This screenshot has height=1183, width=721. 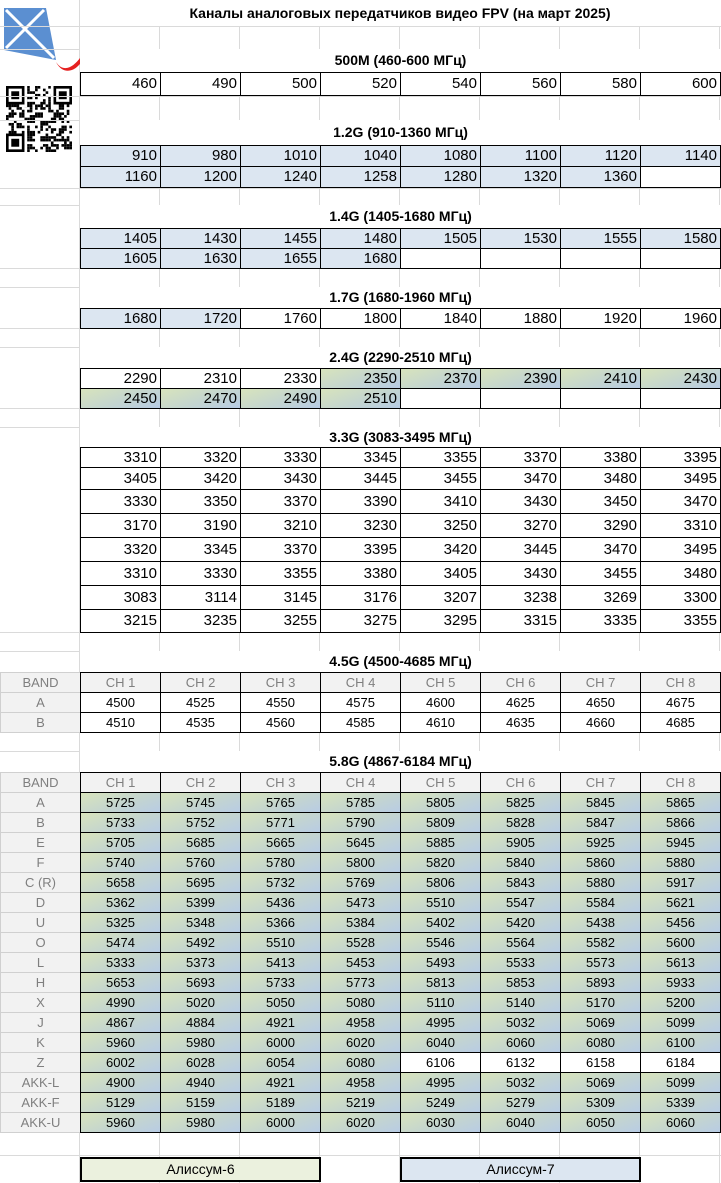 What do you see at coordinates (200, 621) in the screenshot?
I see `frequency-cell: 3235` at bounding box center [200, 621].